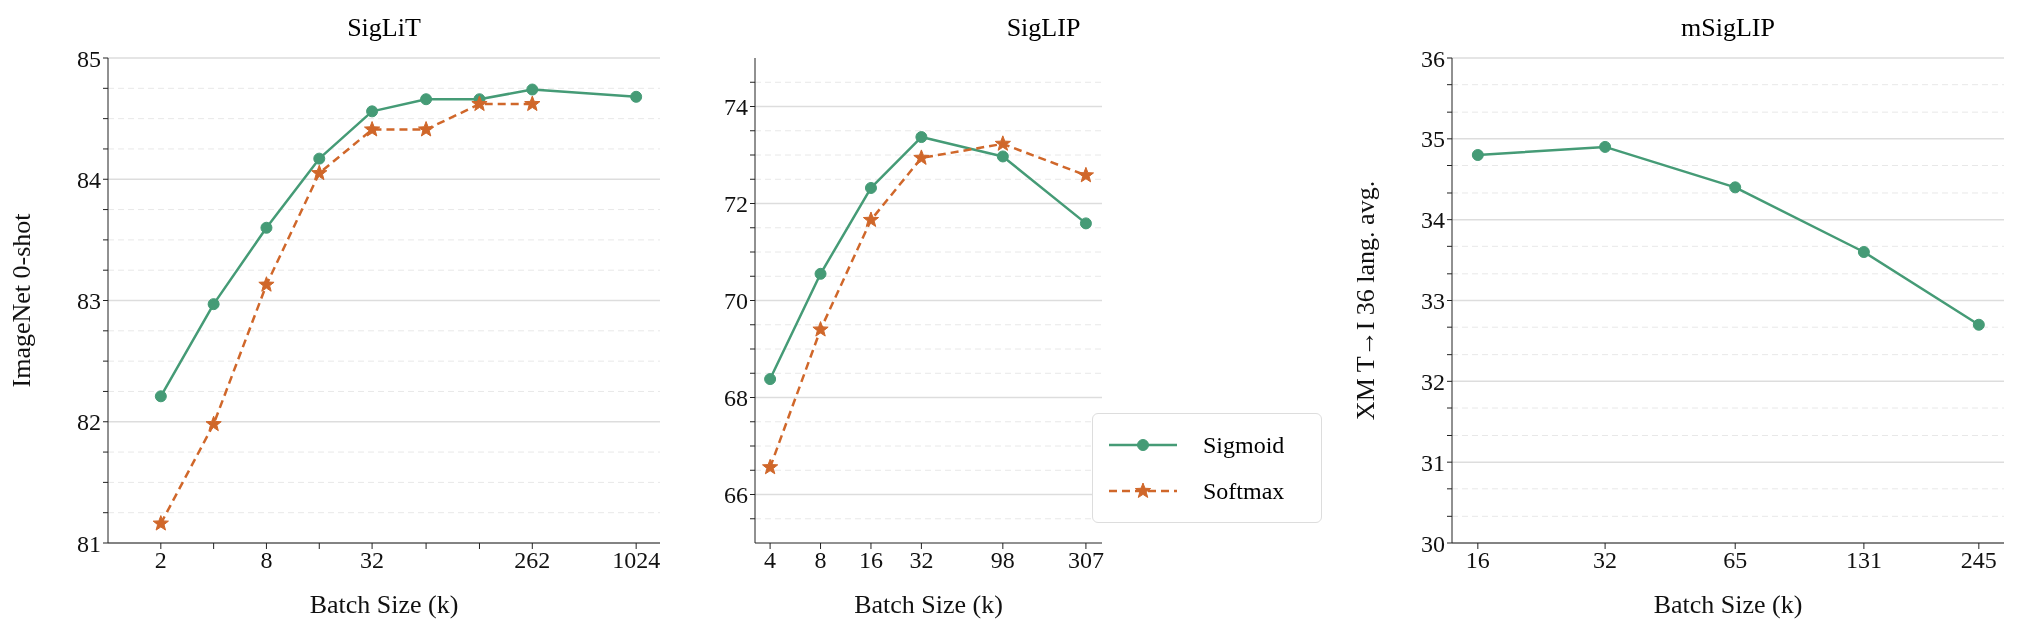  Describe the element at coordinates (736, 495) in the screenshot. I see `y-tick-label: 66` at that location.